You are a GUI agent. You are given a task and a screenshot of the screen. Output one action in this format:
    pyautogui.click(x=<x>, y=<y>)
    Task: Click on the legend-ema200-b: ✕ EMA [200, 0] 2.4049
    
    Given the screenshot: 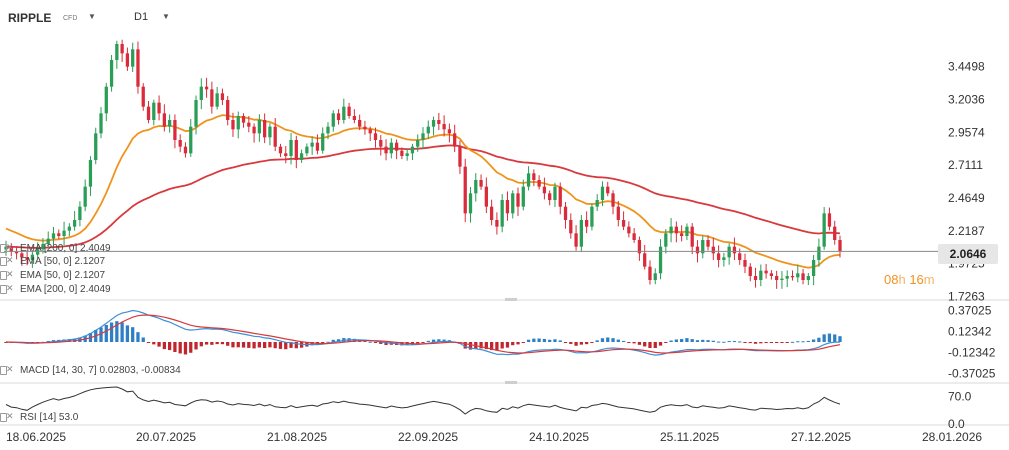 What is the action you would take?
    pyautogui.click(x=55, y=289)
    